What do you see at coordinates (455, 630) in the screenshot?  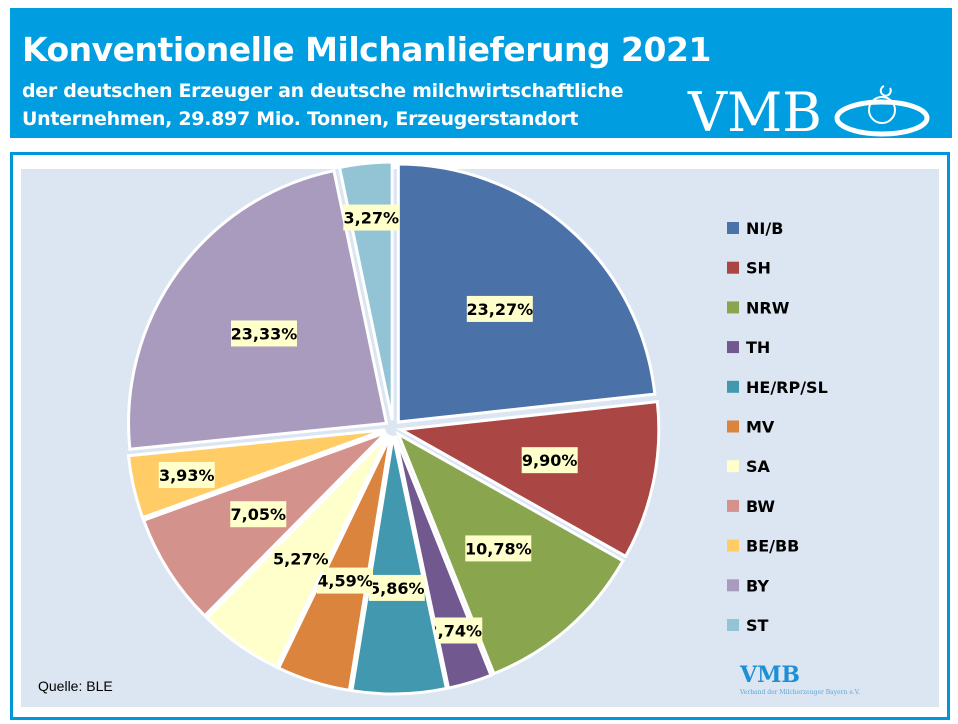 I see `data-label: 2,74%` at bounding box center [455, 630].